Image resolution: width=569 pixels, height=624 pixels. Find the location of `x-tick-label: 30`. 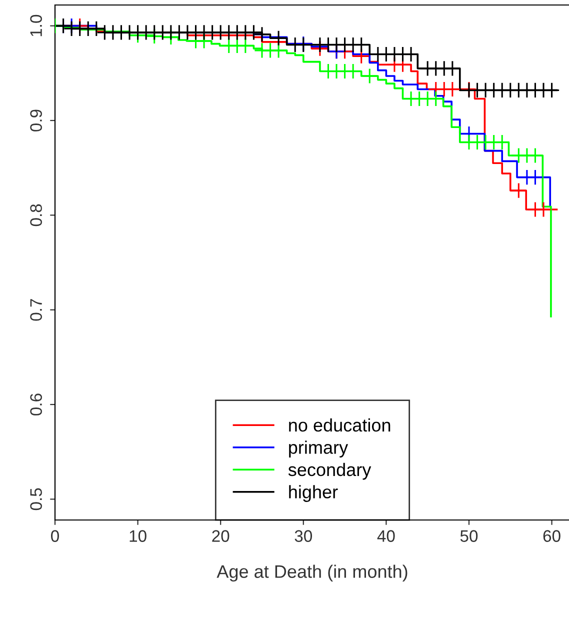

x-tick-label: 30 is located at coordinates (303, 536).